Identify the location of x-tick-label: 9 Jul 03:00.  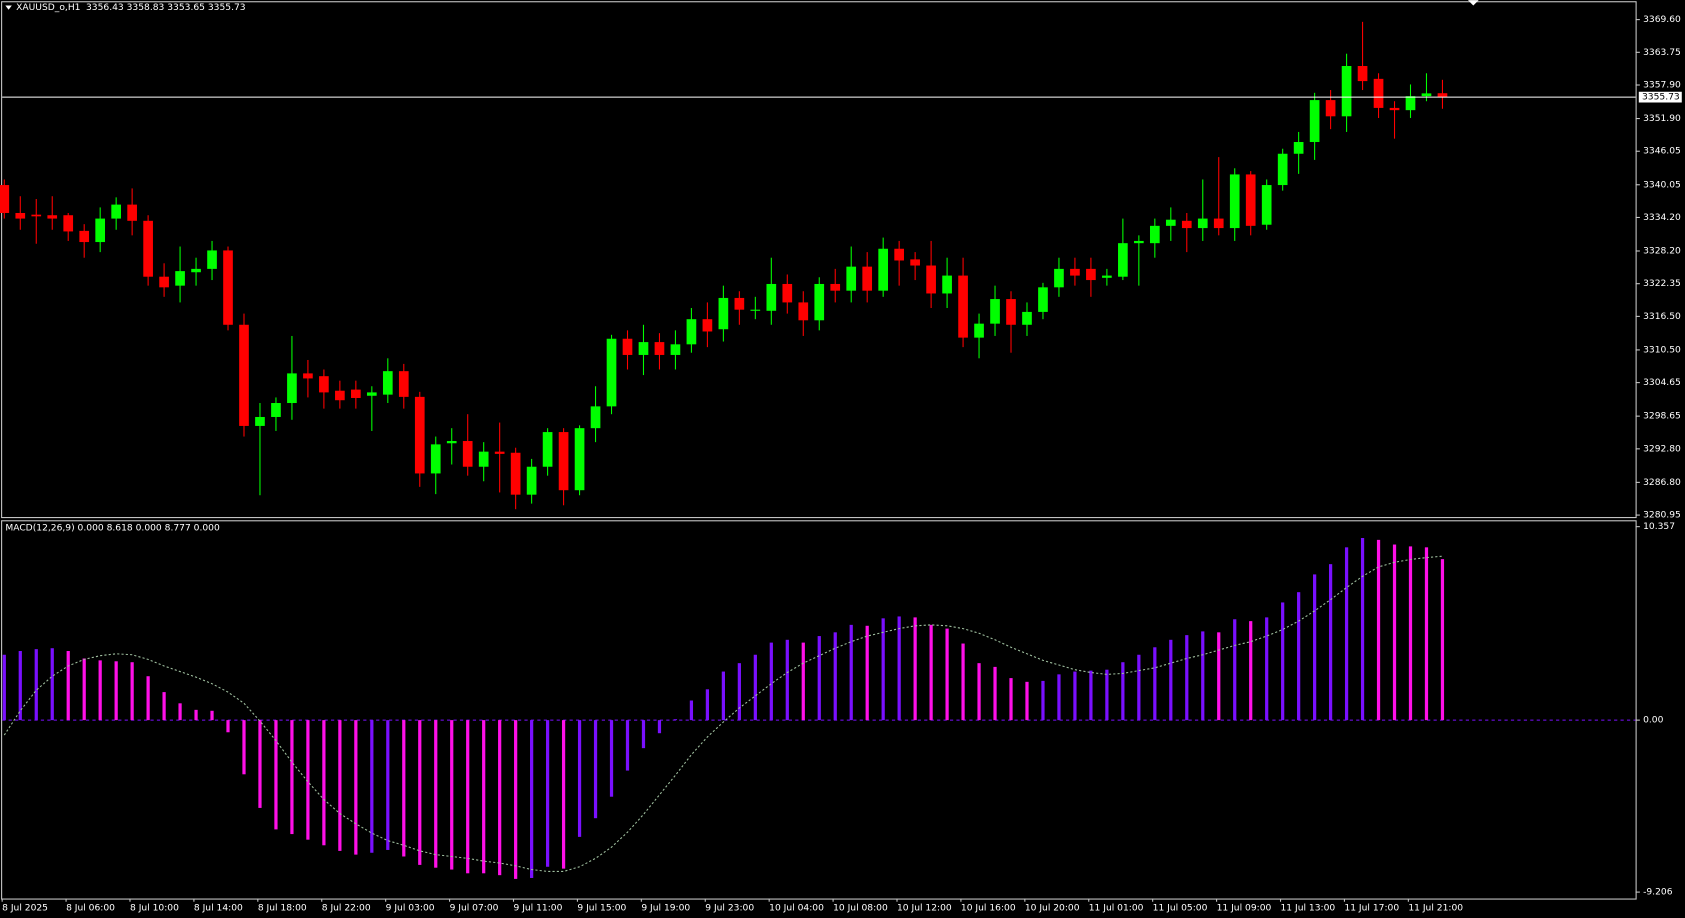
(410, 909).